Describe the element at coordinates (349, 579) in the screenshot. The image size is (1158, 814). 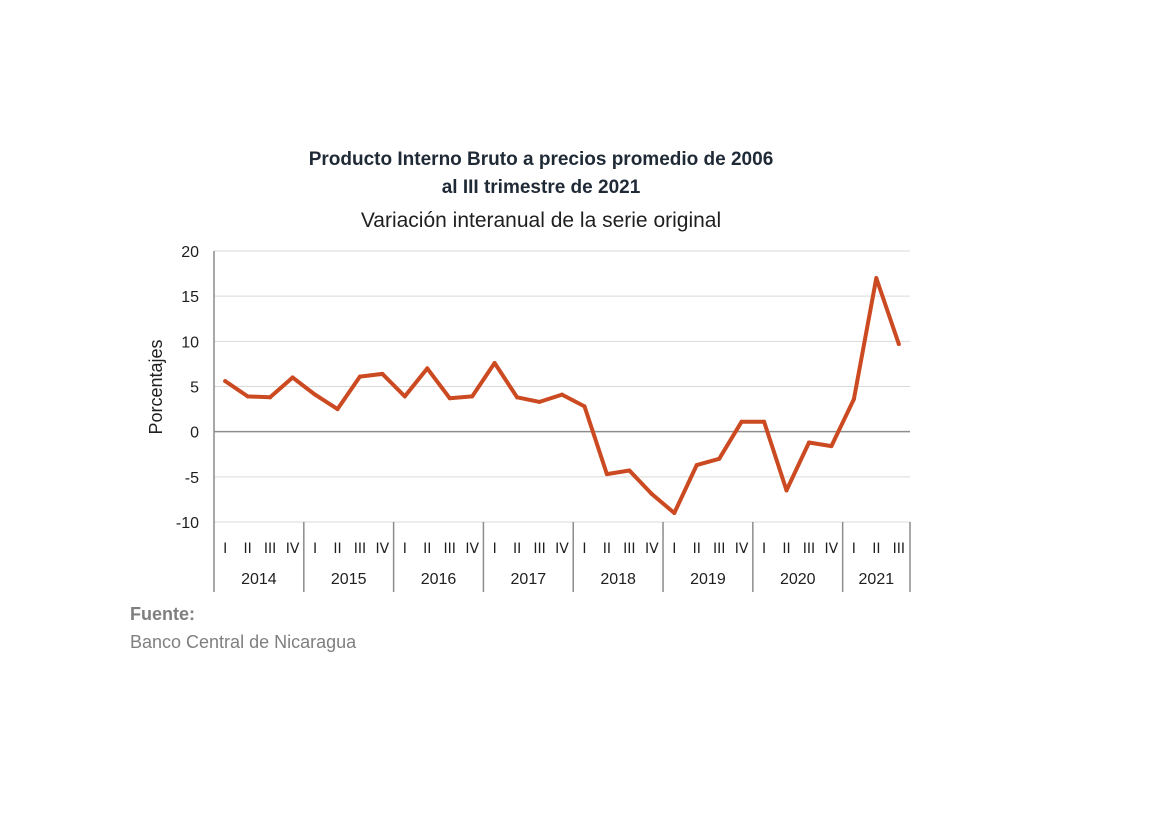
I see `year-label: 2015` at that location.